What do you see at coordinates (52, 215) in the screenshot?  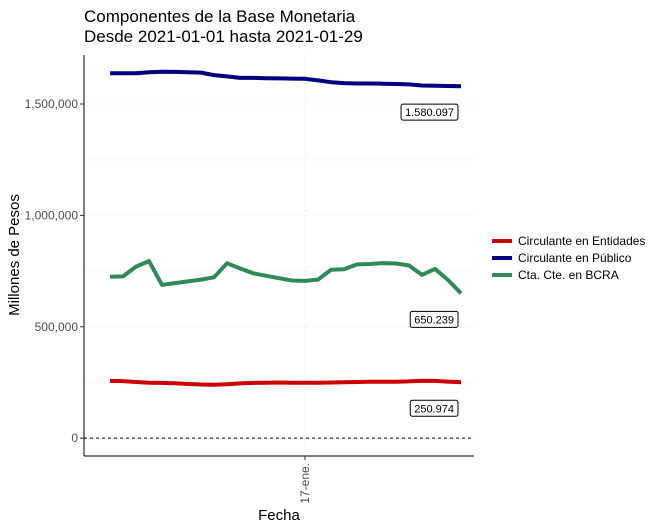 I see `y-tick-label: 1,000,000` at bounding box center [52, 215].